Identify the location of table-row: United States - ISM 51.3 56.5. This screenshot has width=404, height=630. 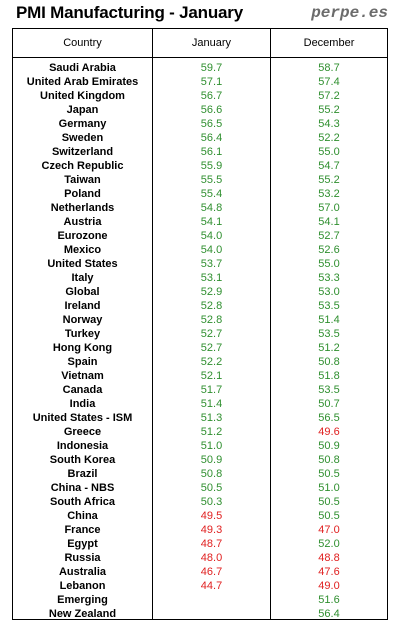
(200, 418).